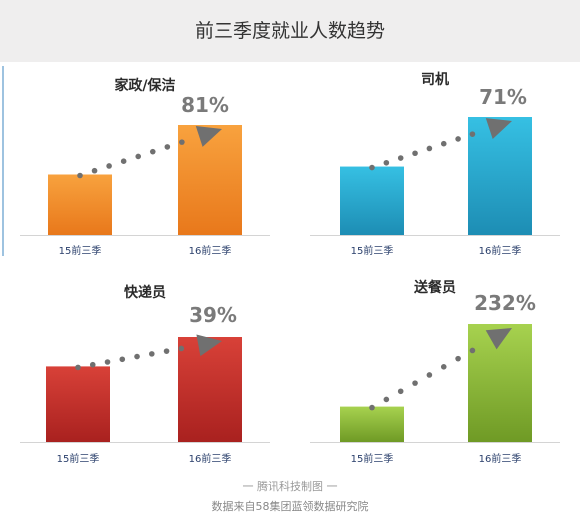 The width and height of the screenshot is (580, 522). I want to click on growth-label: 39%, so click(213, 315).